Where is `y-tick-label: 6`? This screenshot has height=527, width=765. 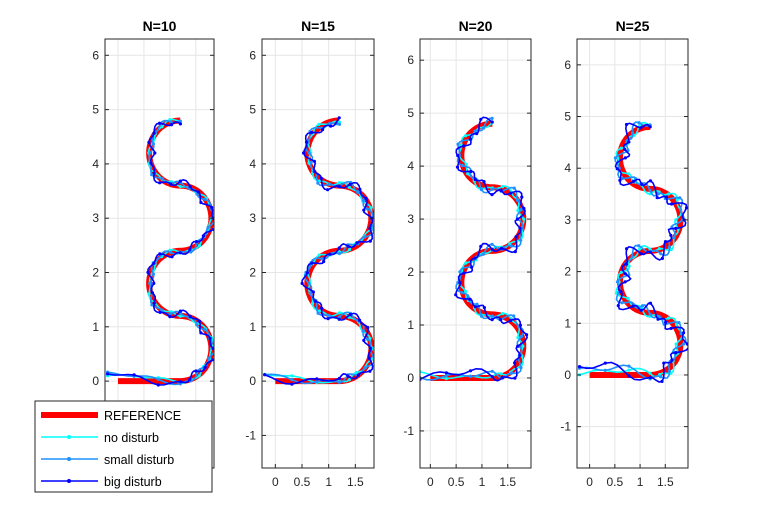
y-tick-label: 6 is located at coordinates (567, 65).